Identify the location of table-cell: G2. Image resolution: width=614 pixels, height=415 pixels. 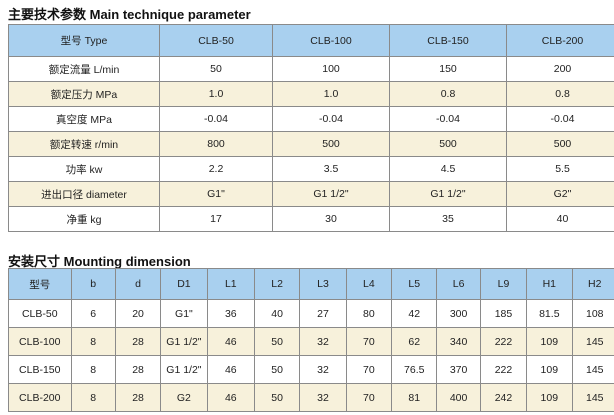
(184, 397).